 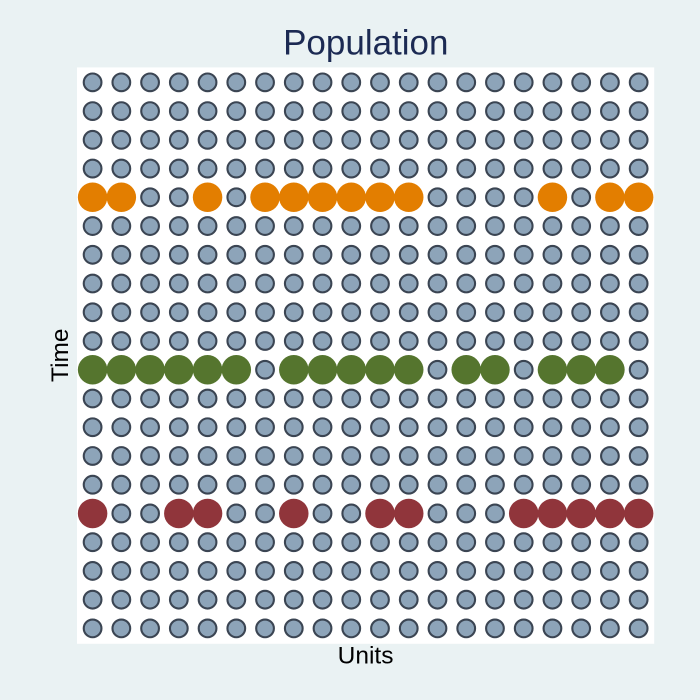 I want to click on svg-text: Time, so click(x=60, y=355).